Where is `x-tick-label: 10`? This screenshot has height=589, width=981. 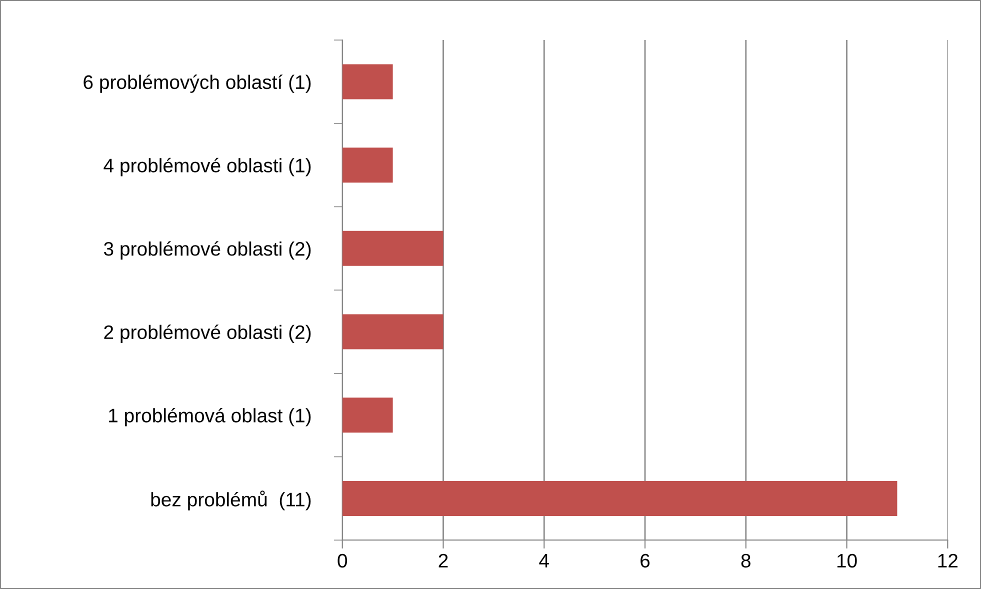 x-tick-label: 10 is located at coordinates (847, 561).